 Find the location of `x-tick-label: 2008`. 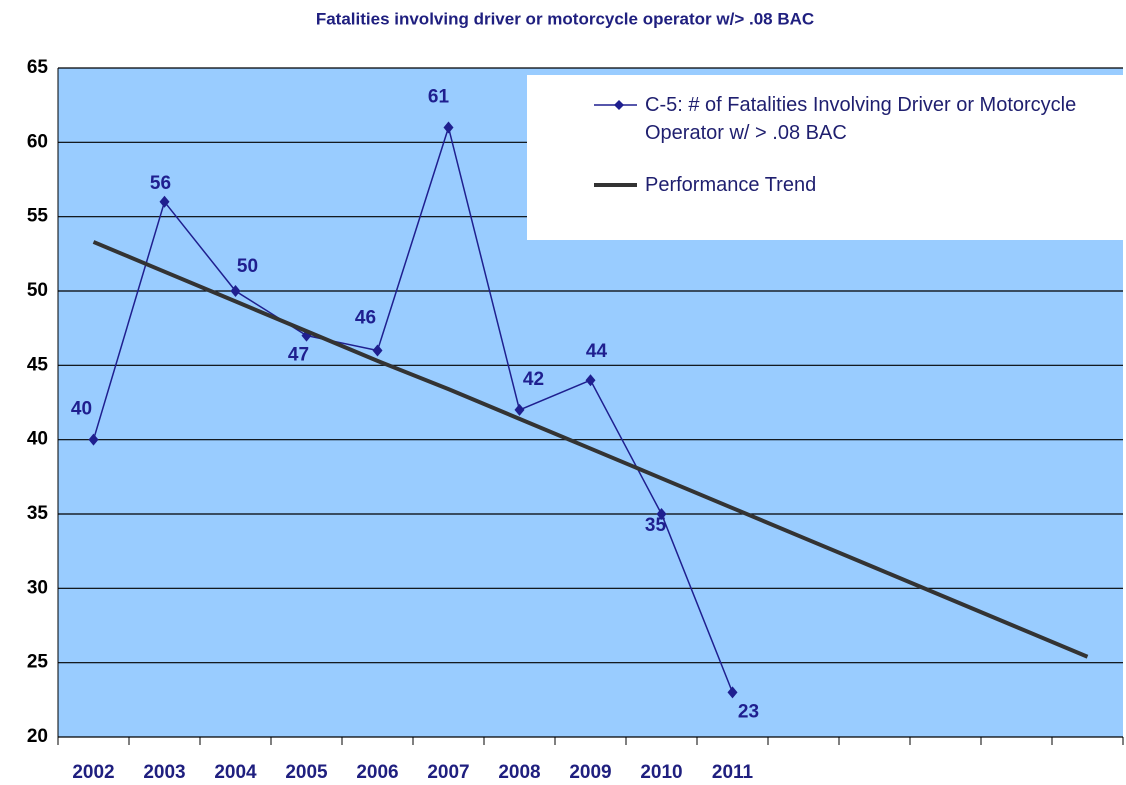

x-tick-label: 2008 is located at coordinates (519, 772).